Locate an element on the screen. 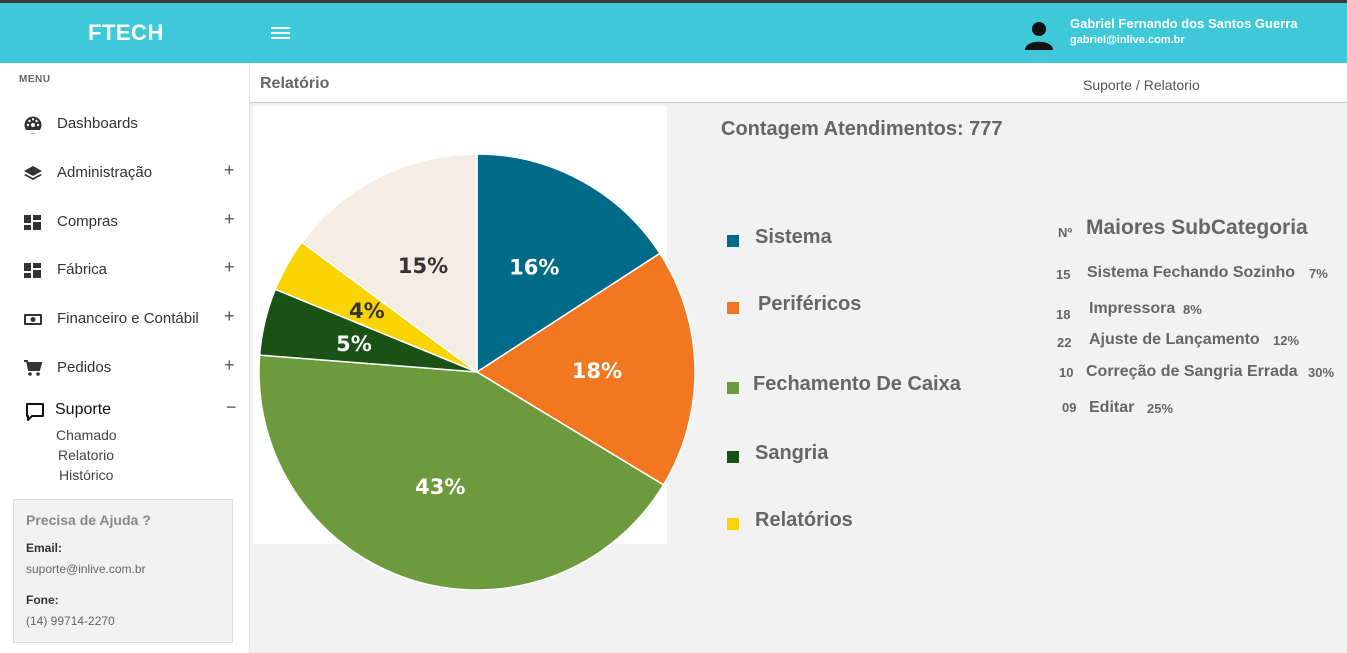 This screenshot has height=653, width=1347. user-email: gabriel@inlive.com.br is located at coordinates (1127, 40).